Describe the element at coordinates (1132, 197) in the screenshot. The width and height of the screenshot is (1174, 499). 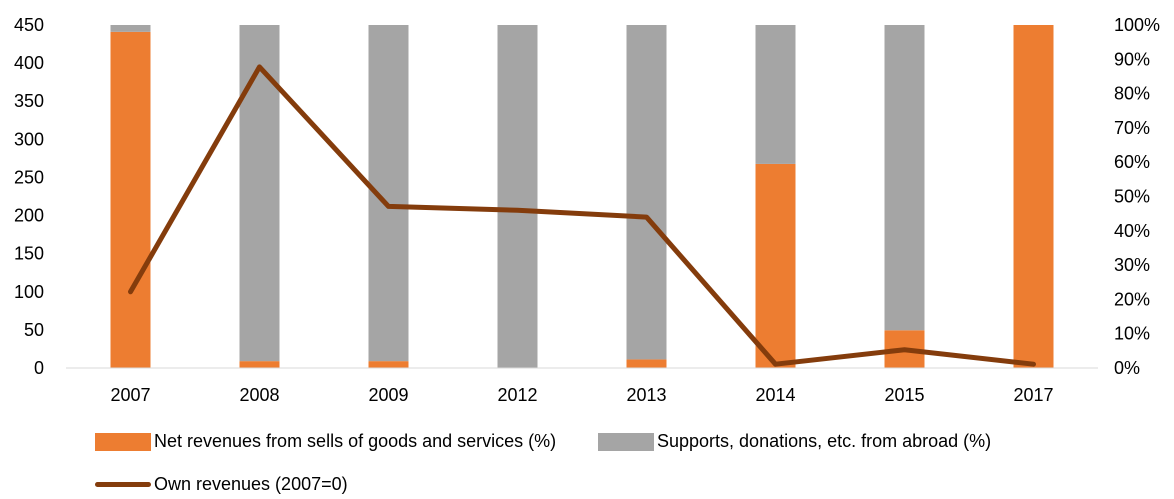
I see `right-axis-tick-label: 50%` at that location.